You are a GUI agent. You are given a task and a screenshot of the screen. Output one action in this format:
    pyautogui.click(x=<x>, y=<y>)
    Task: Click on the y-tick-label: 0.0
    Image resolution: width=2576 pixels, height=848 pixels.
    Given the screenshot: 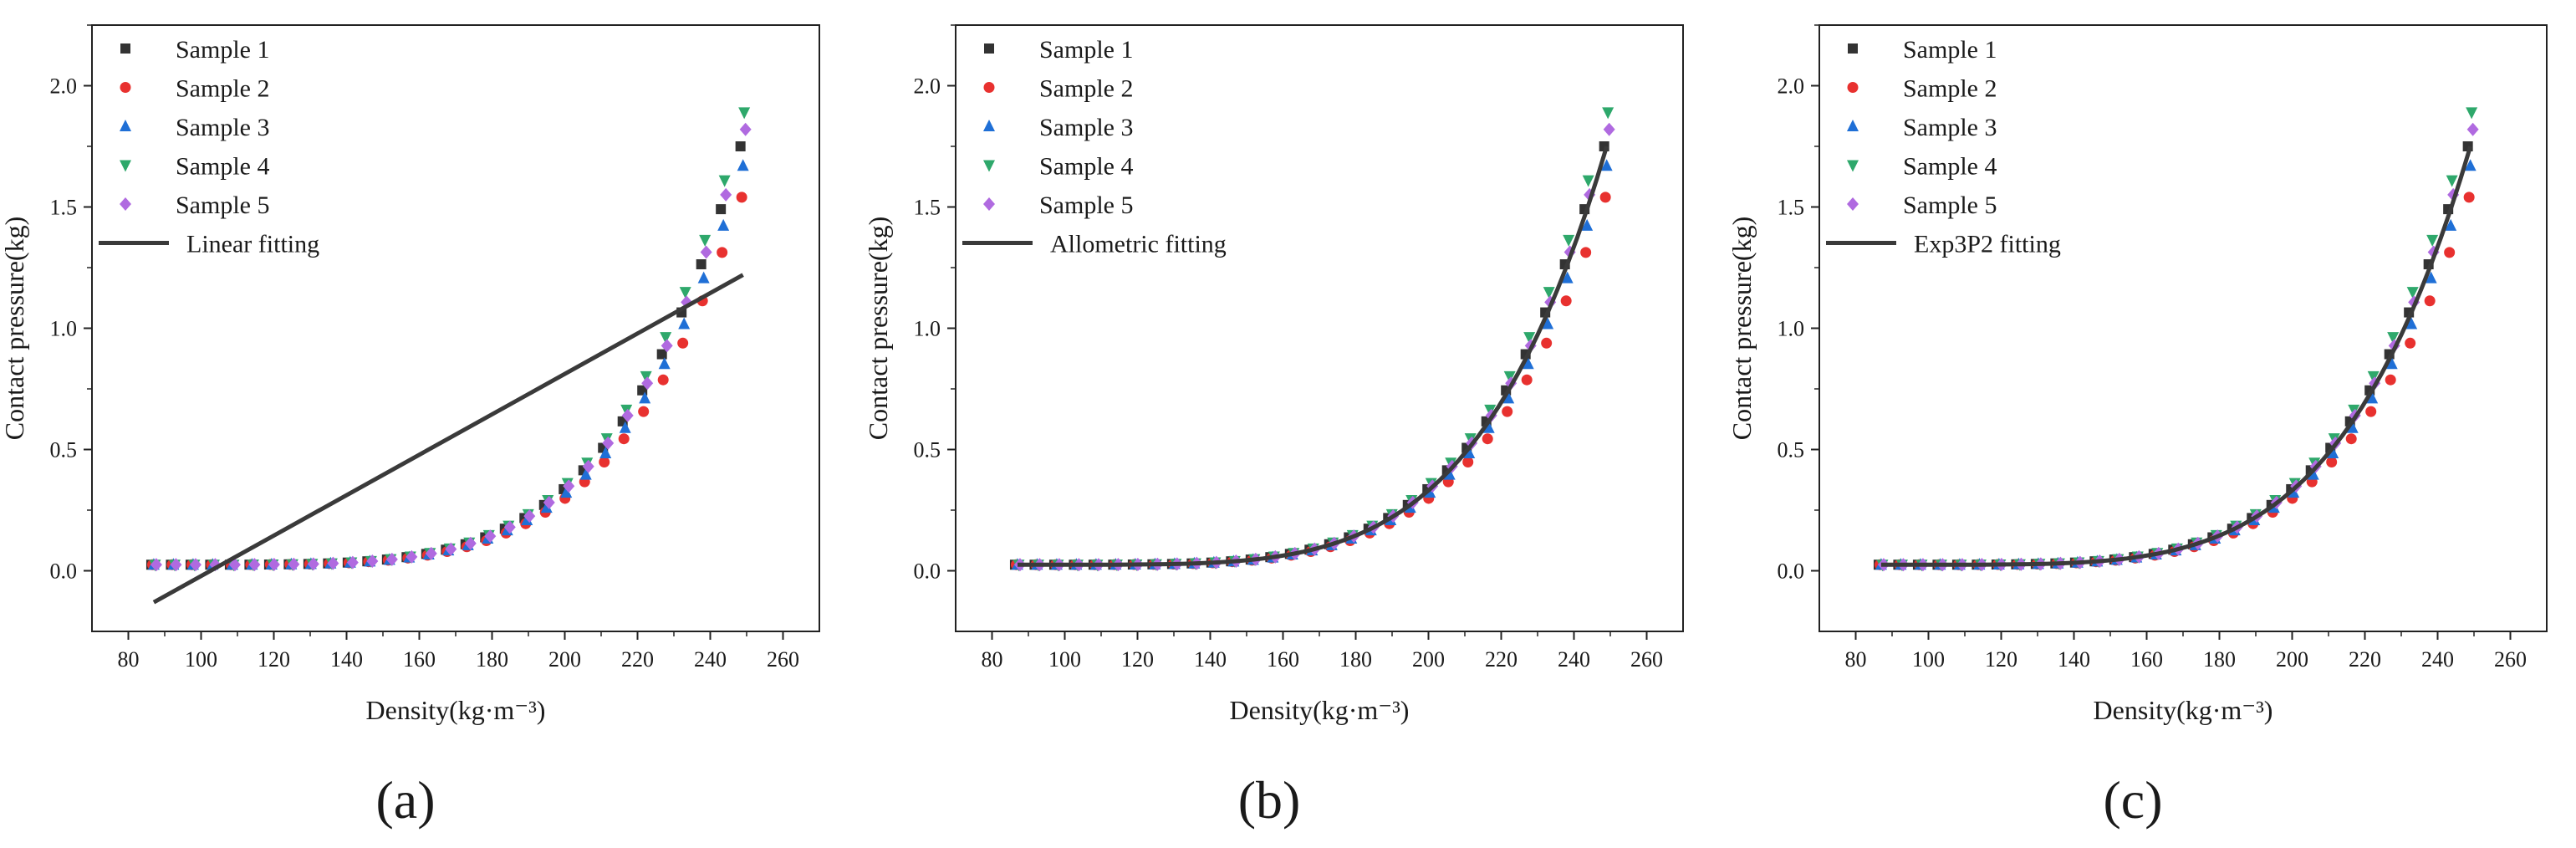 What is the action you would take?
    pyautogui.click(x=64, y=571)
    